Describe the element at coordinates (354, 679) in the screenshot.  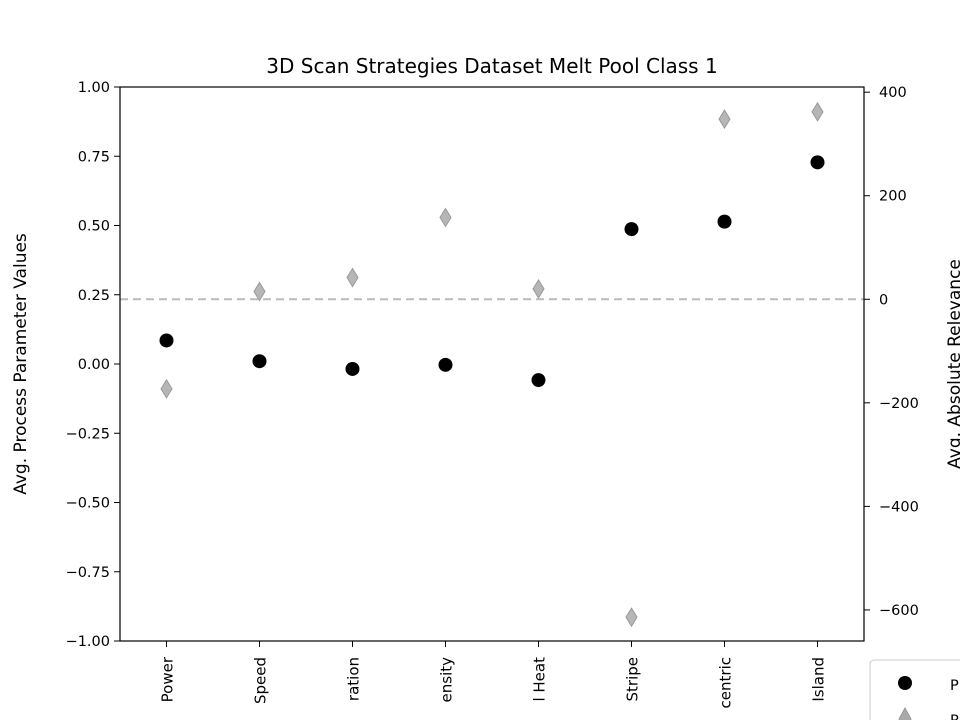
I see `x-tick-label: ration` at that location.